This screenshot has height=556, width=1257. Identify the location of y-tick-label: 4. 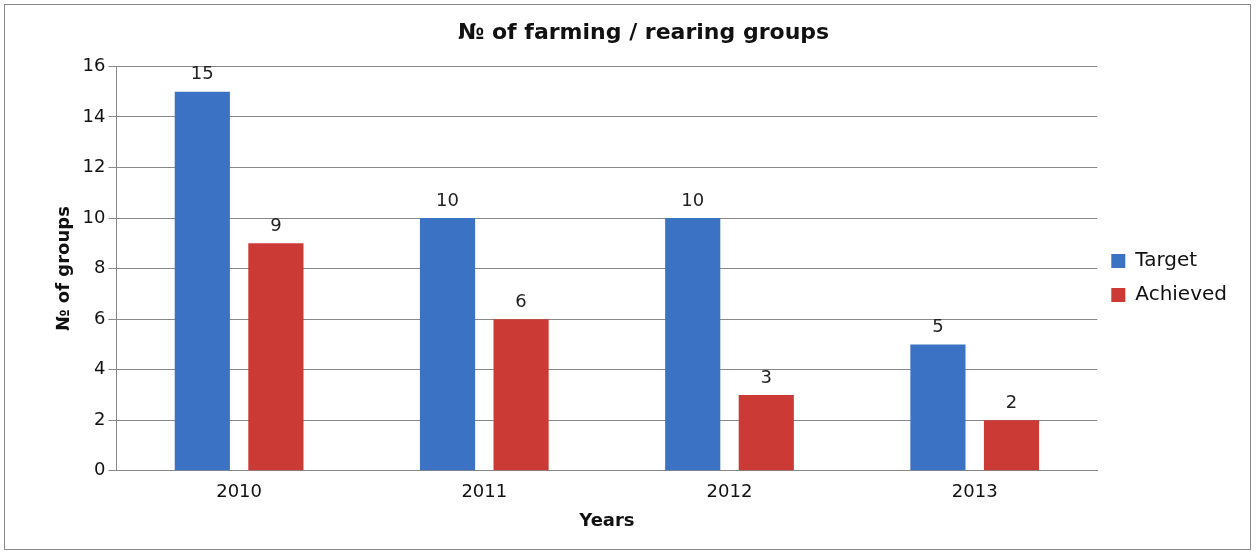
(100, 368).